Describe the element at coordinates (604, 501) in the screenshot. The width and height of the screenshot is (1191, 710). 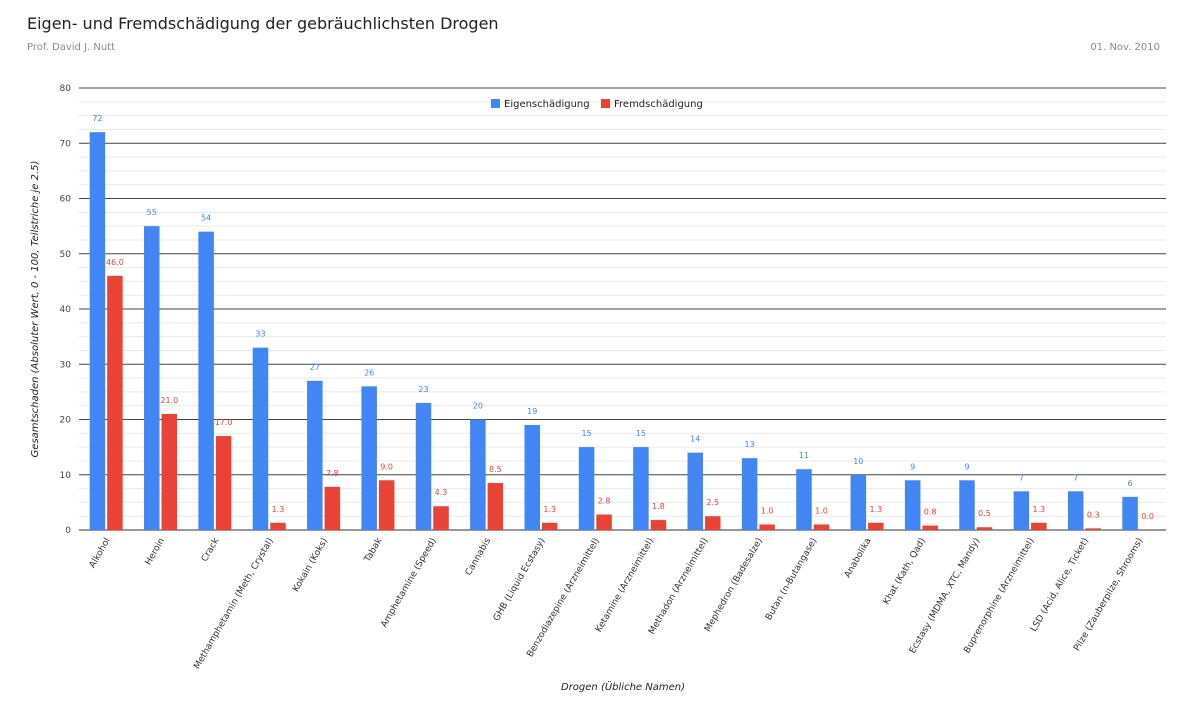
I see `data-label-fremd: 2.8` at that location.